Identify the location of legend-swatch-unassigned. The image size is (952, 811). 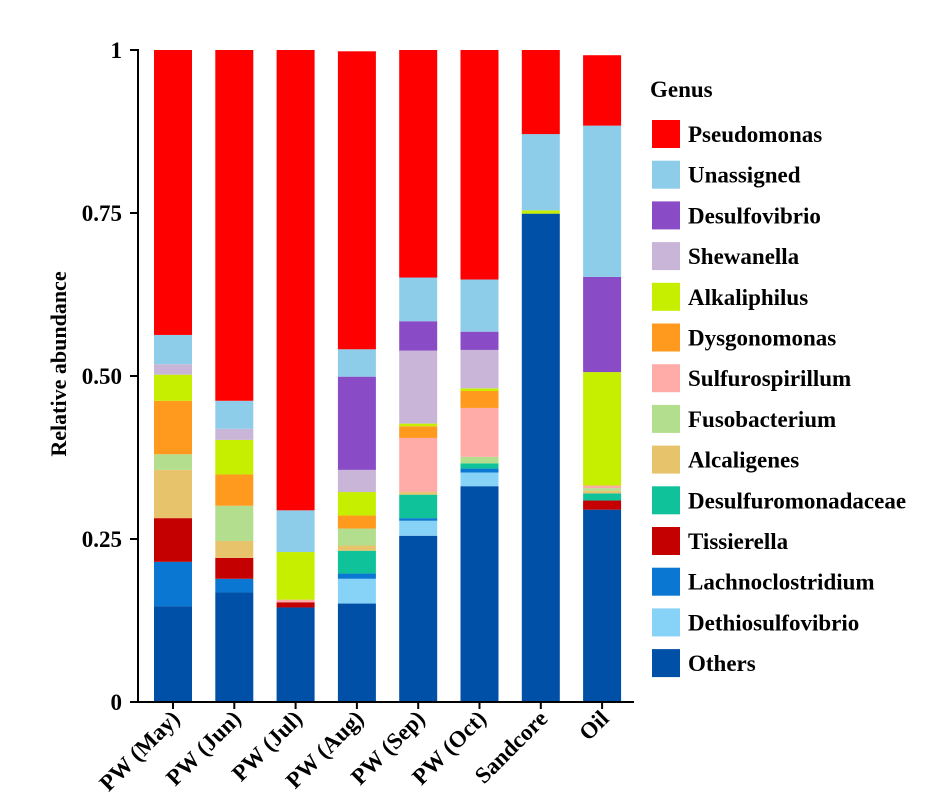
(666, 174).